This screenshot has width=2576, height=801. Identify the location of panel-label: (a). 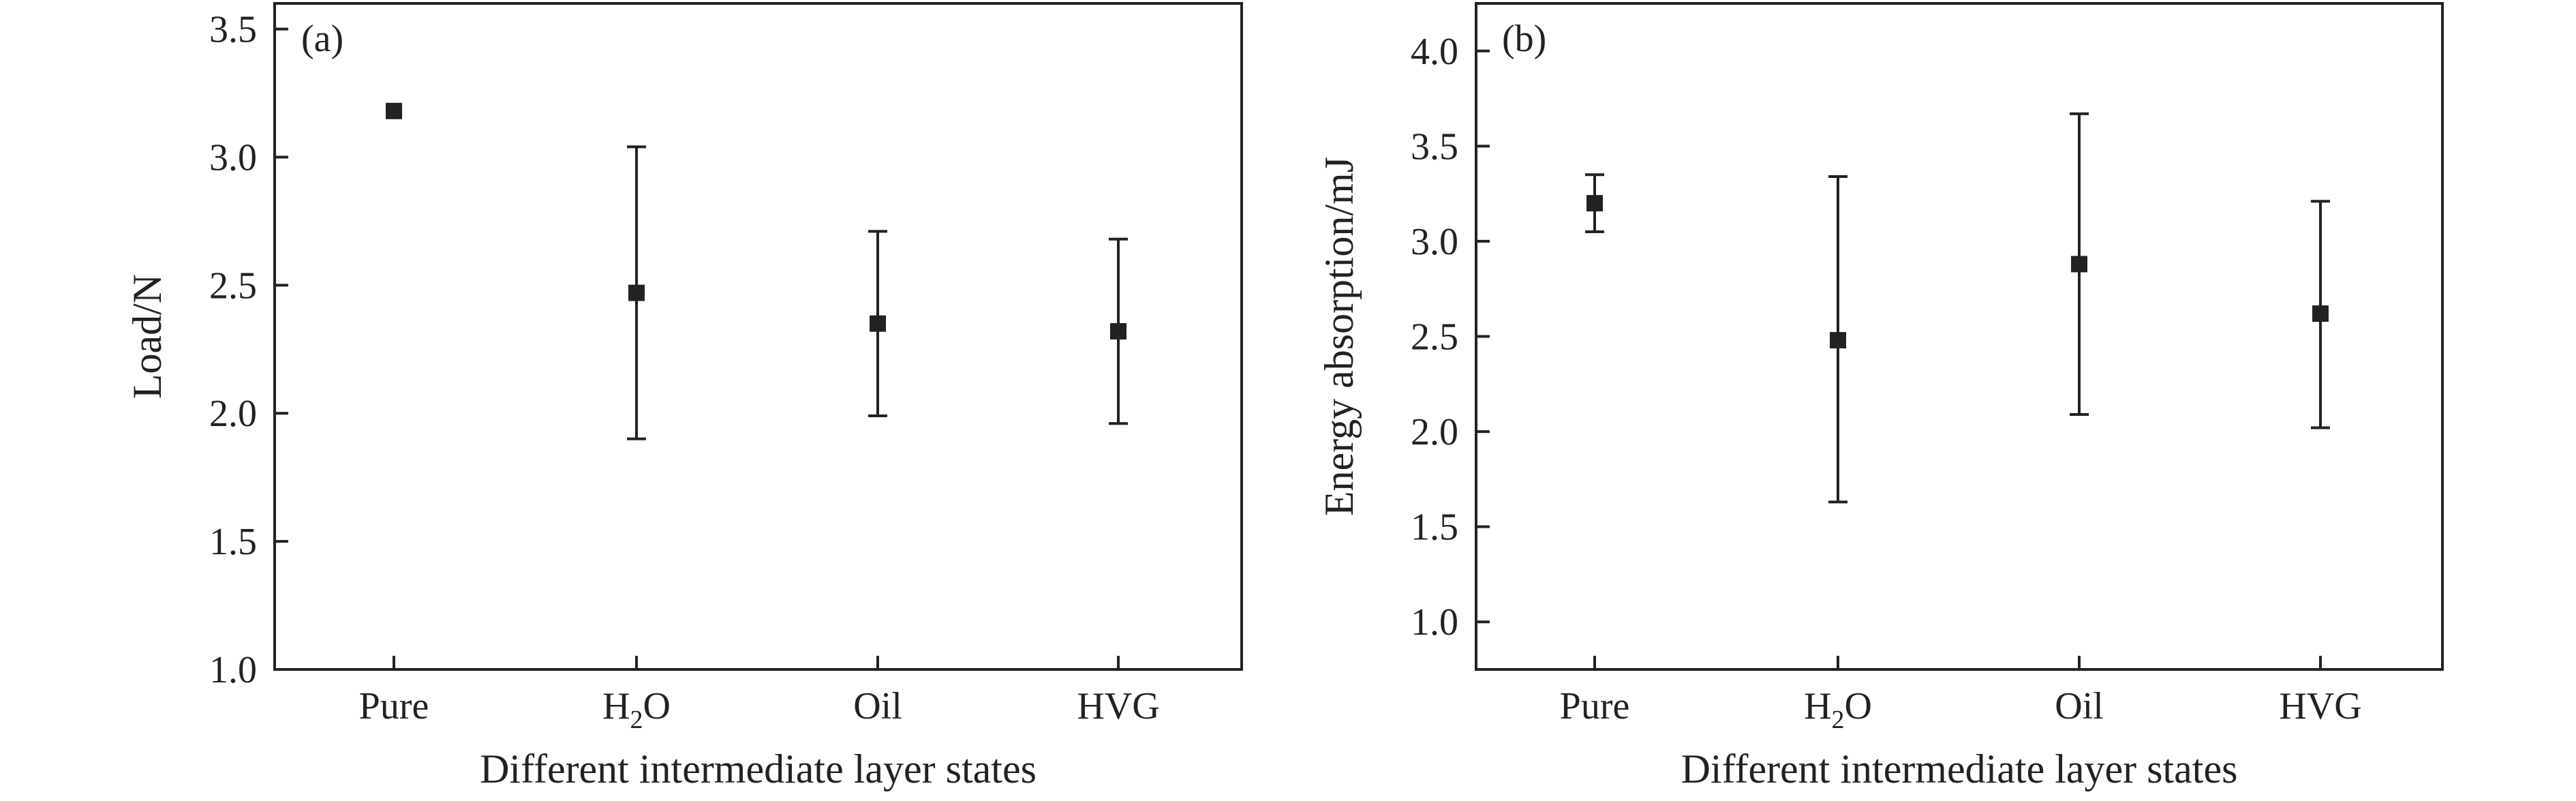
(322, 39).